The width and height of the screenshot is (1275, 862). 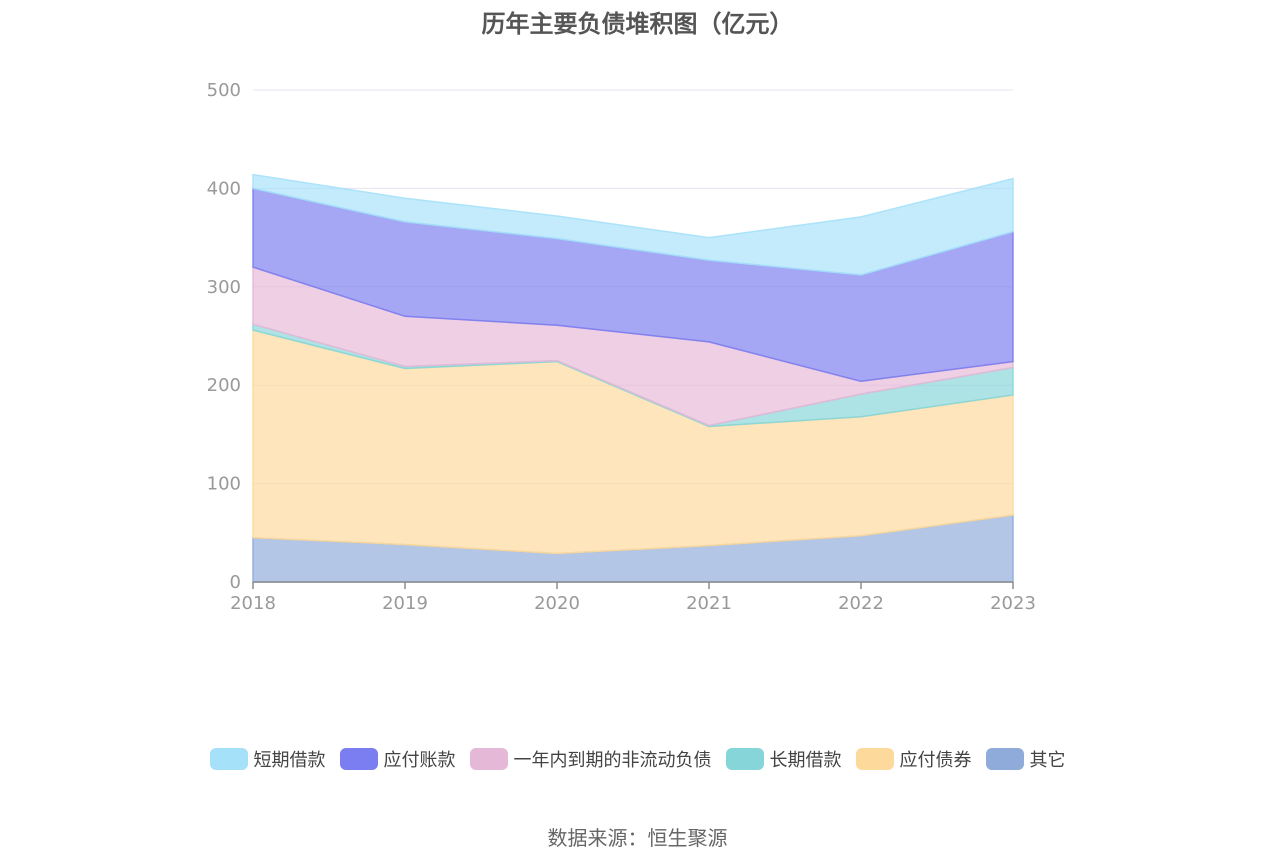 I want to click on legend-item-一年内到期的非流动负债: 一年内到期的非流动负债, so click(x=590, y=759).